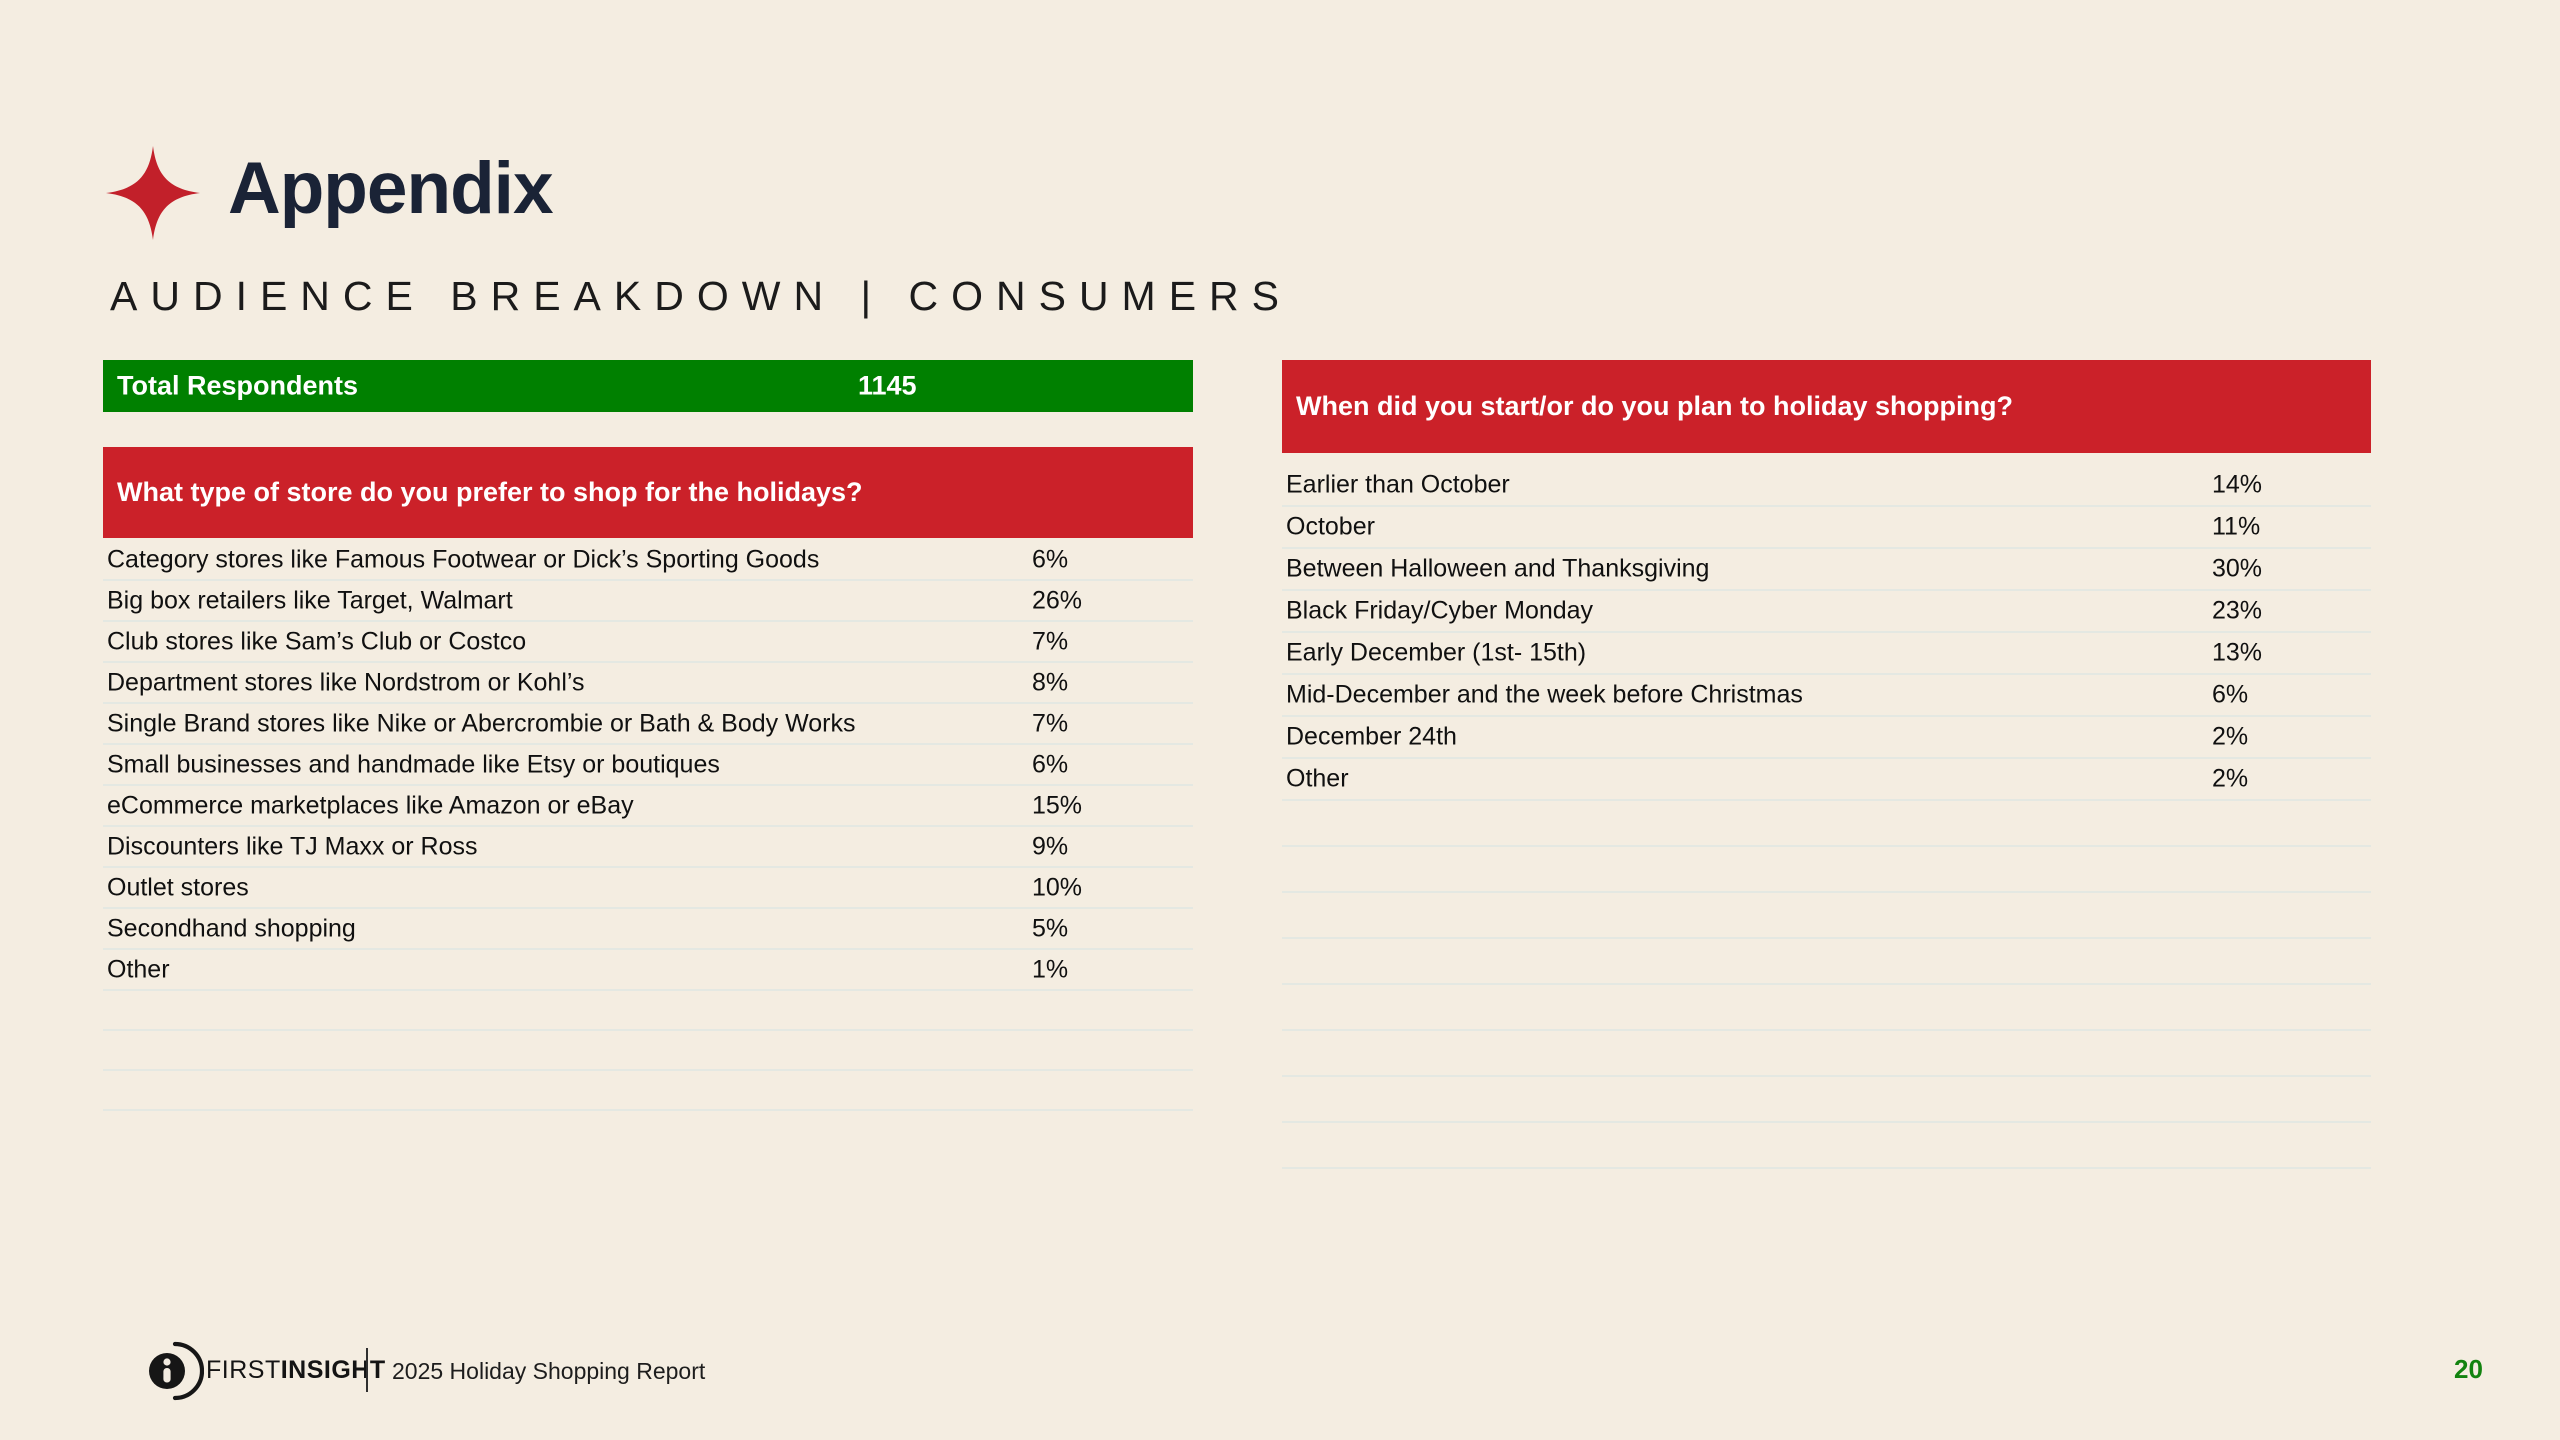 This screenshot has height=1440, width=2560. What do you see at coordinates (1050, 928) in the screenshot?
I see `row-value: 5%` at bounding box center [1050, 928].